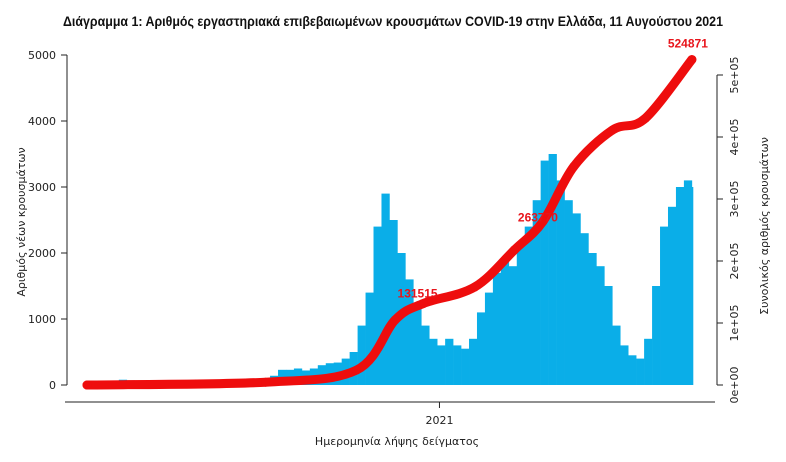  Describe the element at coordinates (439, 420) in the screenshot. I see `x-axis-tick-label: 2021` at that location.